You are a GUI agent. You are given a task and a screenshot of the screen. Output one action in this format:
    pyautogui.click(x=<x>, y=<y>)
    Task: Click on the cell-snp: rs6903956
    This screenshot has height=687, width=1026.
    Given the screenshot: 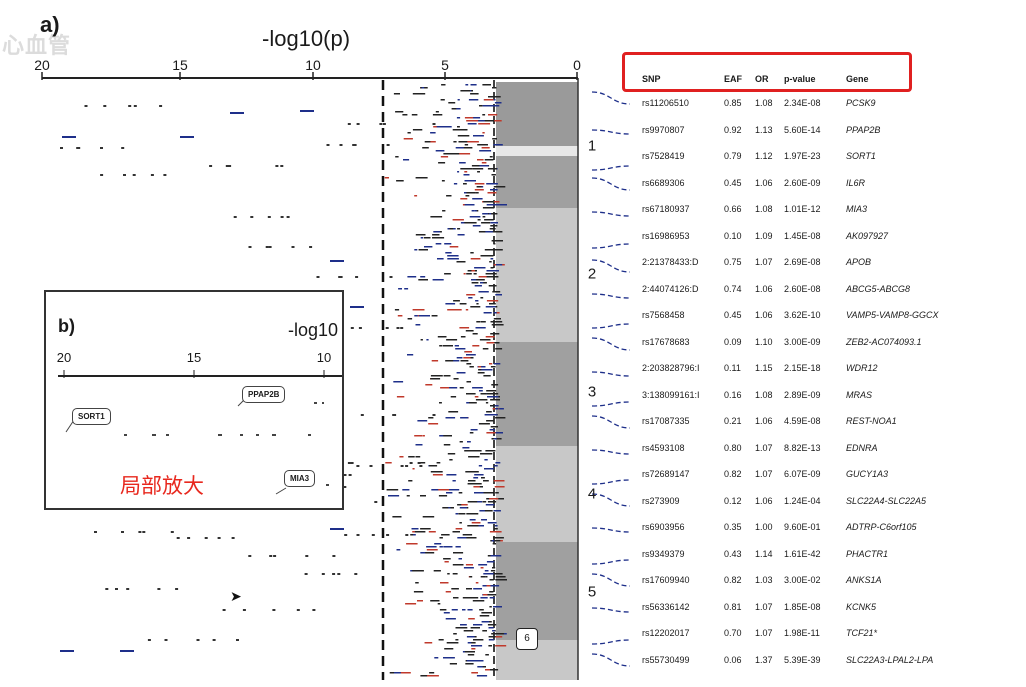 What is the action you would take?
    pyautogui.click(x=663, y=527)
    